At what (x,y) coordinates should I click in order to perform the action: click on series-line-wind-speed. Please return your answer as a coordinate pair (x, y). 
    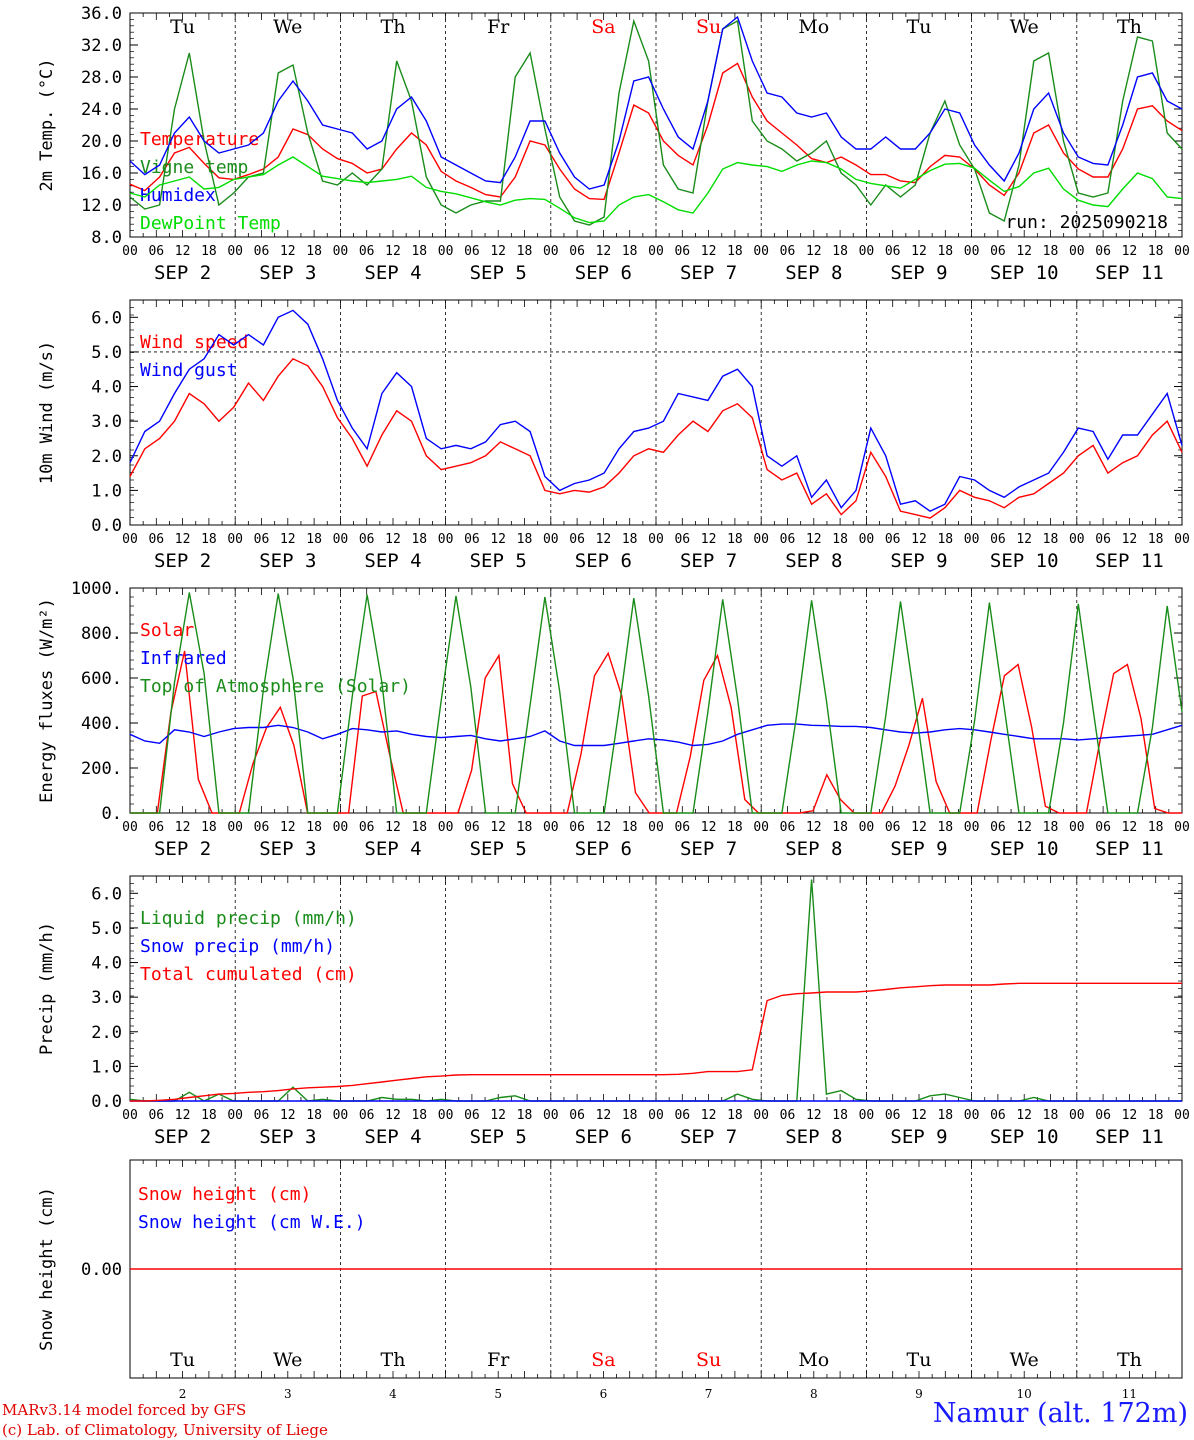
    Looking at the image, I should click on (656, 438).